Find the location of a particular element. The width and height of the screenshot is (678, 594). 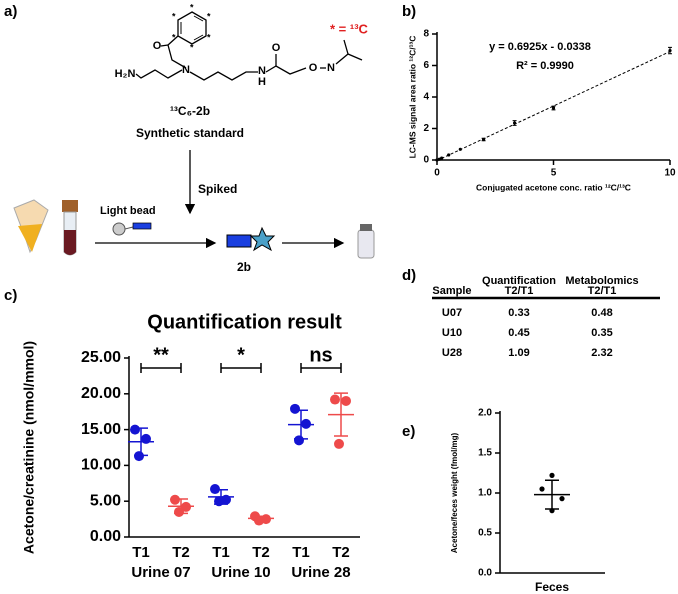

y-tick-label: 0.5 is located at coordinates (485, 533).